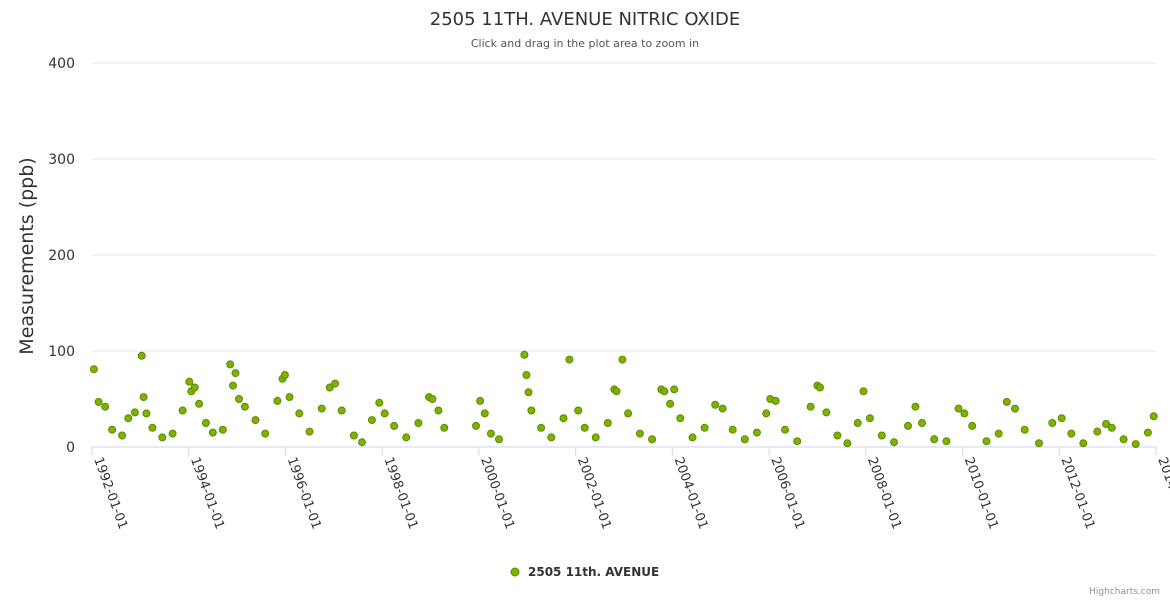  Describe the element at coordinates (584, 572) in the screenshot. I see `legend: 2505 11th. AVENUE` at that location.